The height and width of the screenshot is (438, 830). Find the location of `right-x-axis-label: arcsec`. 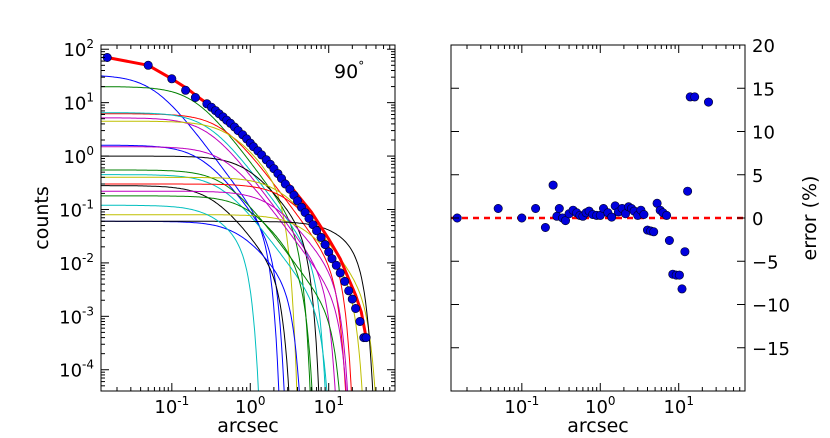

right-x-axis-label: arcsec is located at coordinates (598, 426).